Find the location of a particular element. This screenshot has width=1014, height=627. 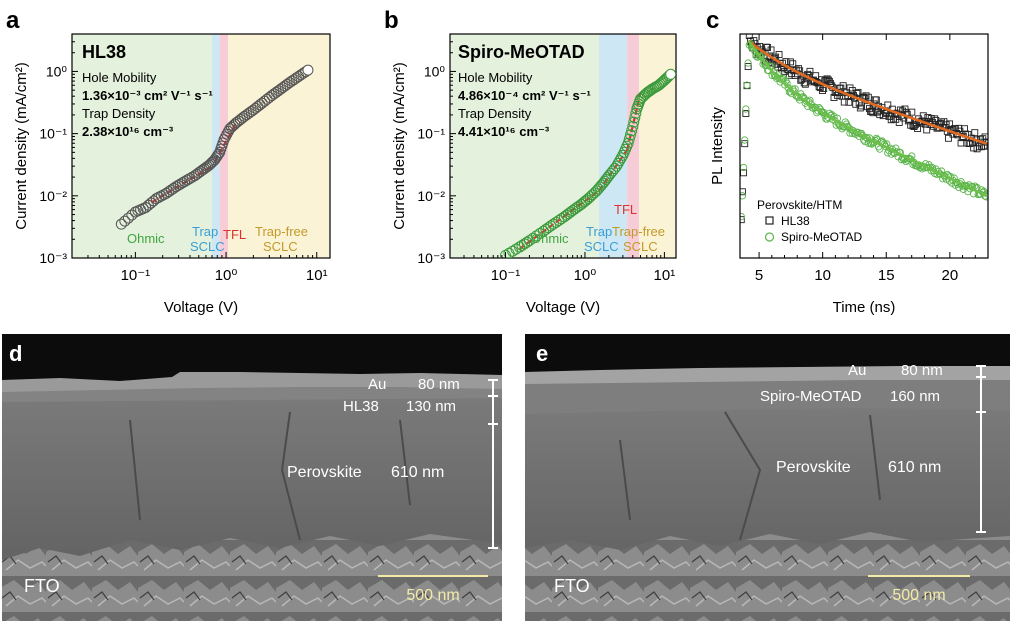

y-tick-label-b: 10⁻³ is located at coordinates (431, 258).